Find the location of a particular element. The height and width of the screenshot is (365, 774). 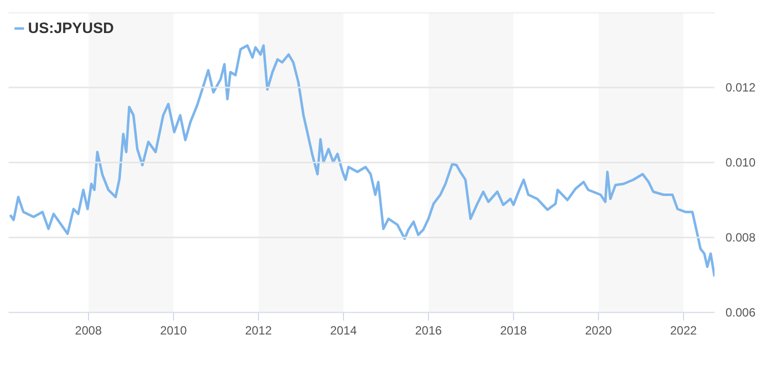

x-tick-label: 2020 is located at coordinates (598, 331).